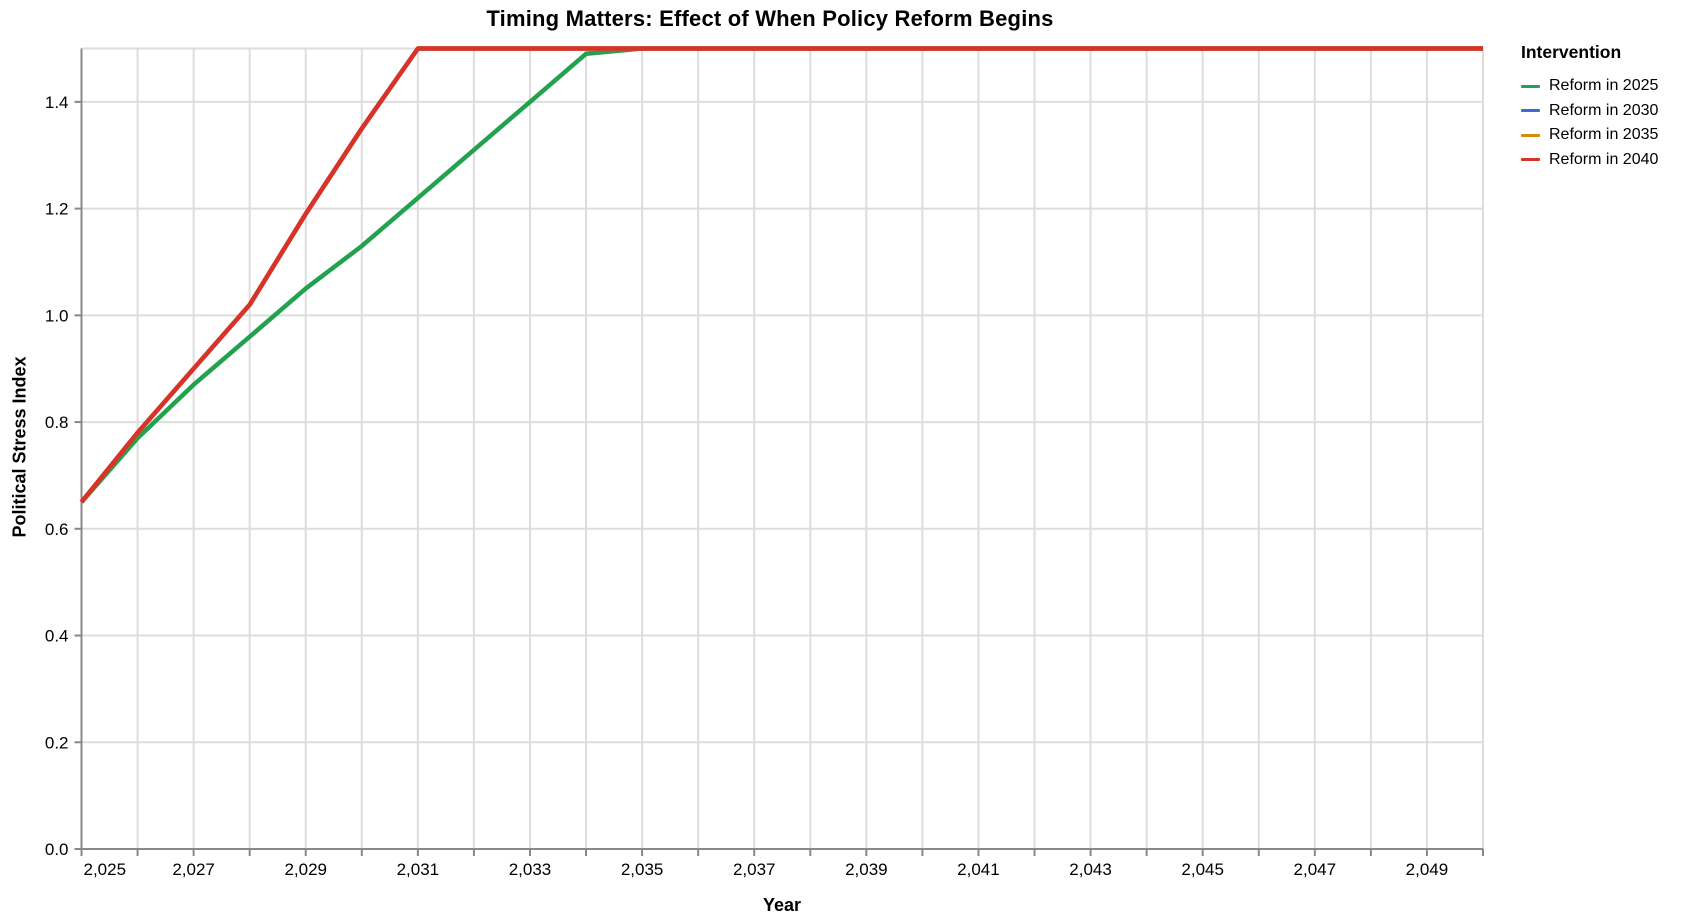  I want to click on y-tick-label: 0.4, so click(57, 636).